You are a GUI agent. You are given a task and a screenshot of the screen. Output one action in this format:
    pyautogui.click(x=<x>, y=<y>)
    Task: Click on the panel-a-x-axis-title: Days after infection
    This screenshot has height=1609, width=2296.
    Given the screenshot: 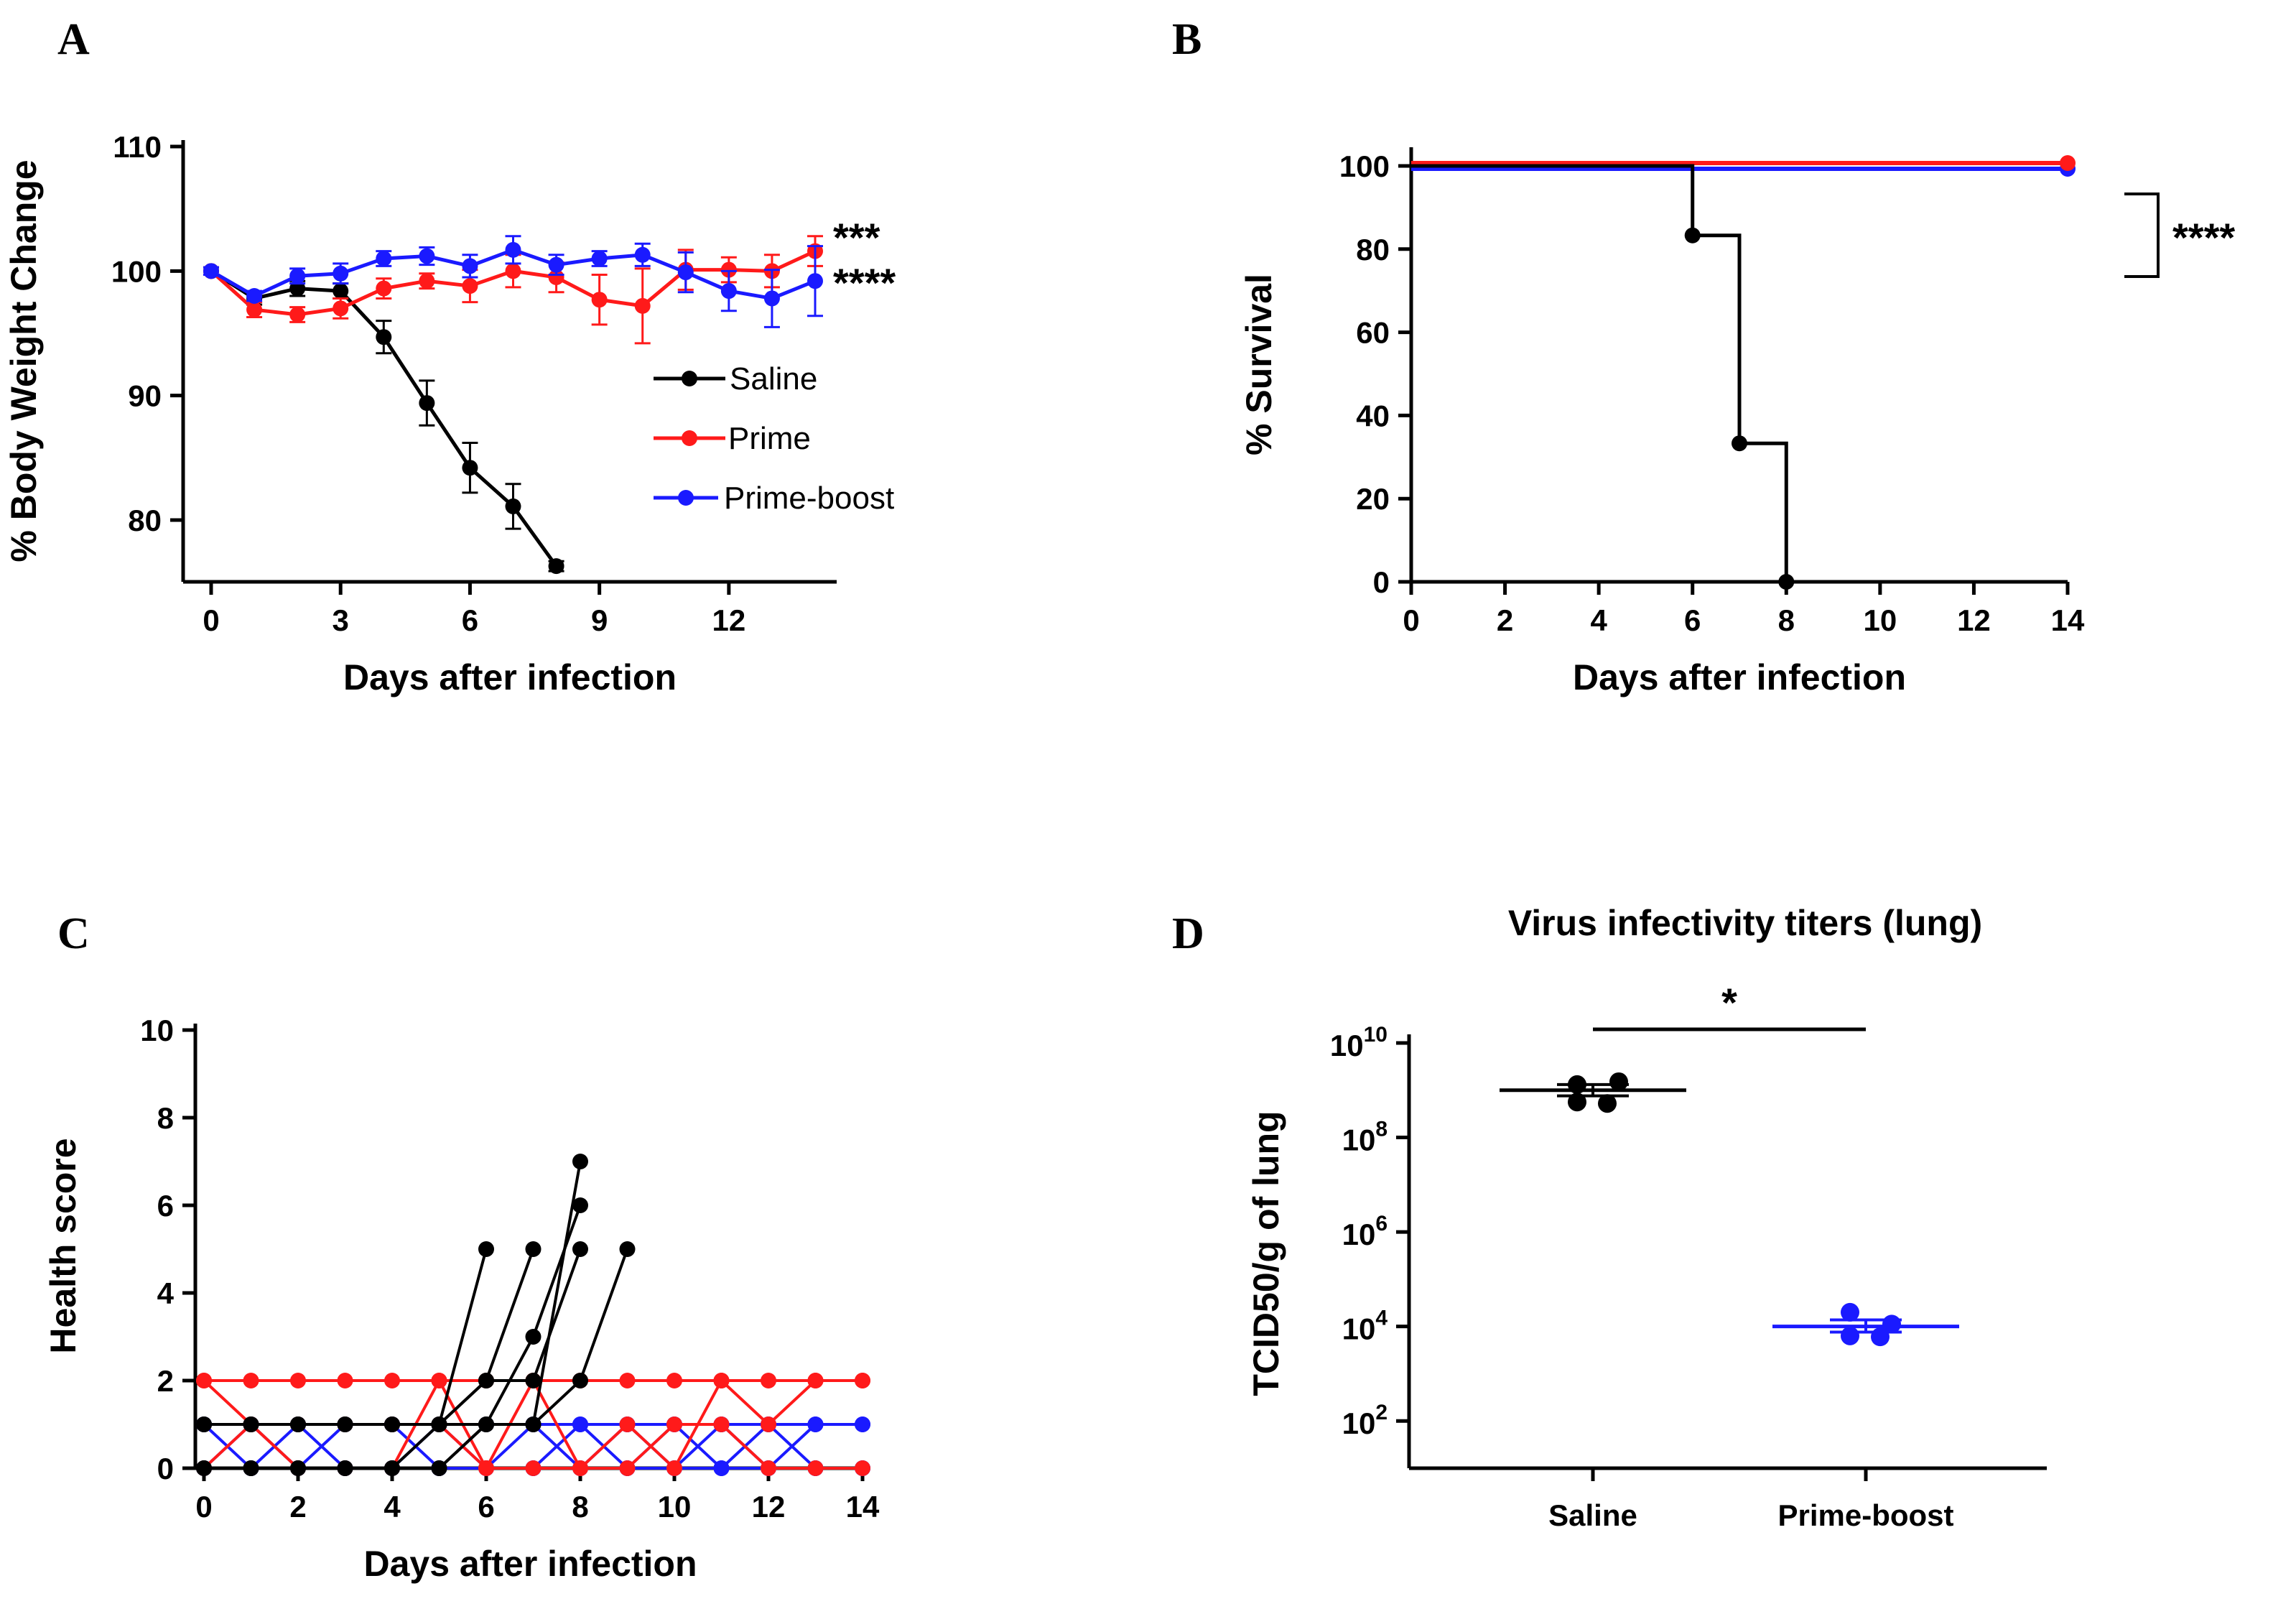 What is the action you would take?
    pyautogui.click(x=510, y=677)
    